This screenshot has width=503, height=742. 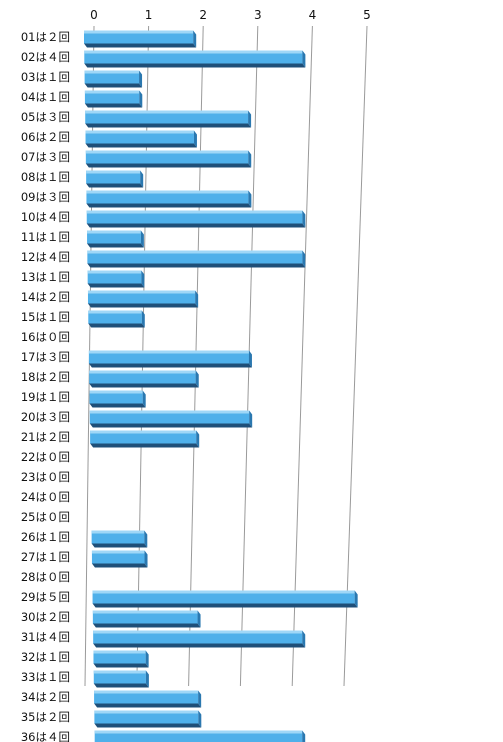 What do you see at coordinates (45, 97) in the screenshot?
I see `category-label: 04は１回` at bounding box center [45, 97].